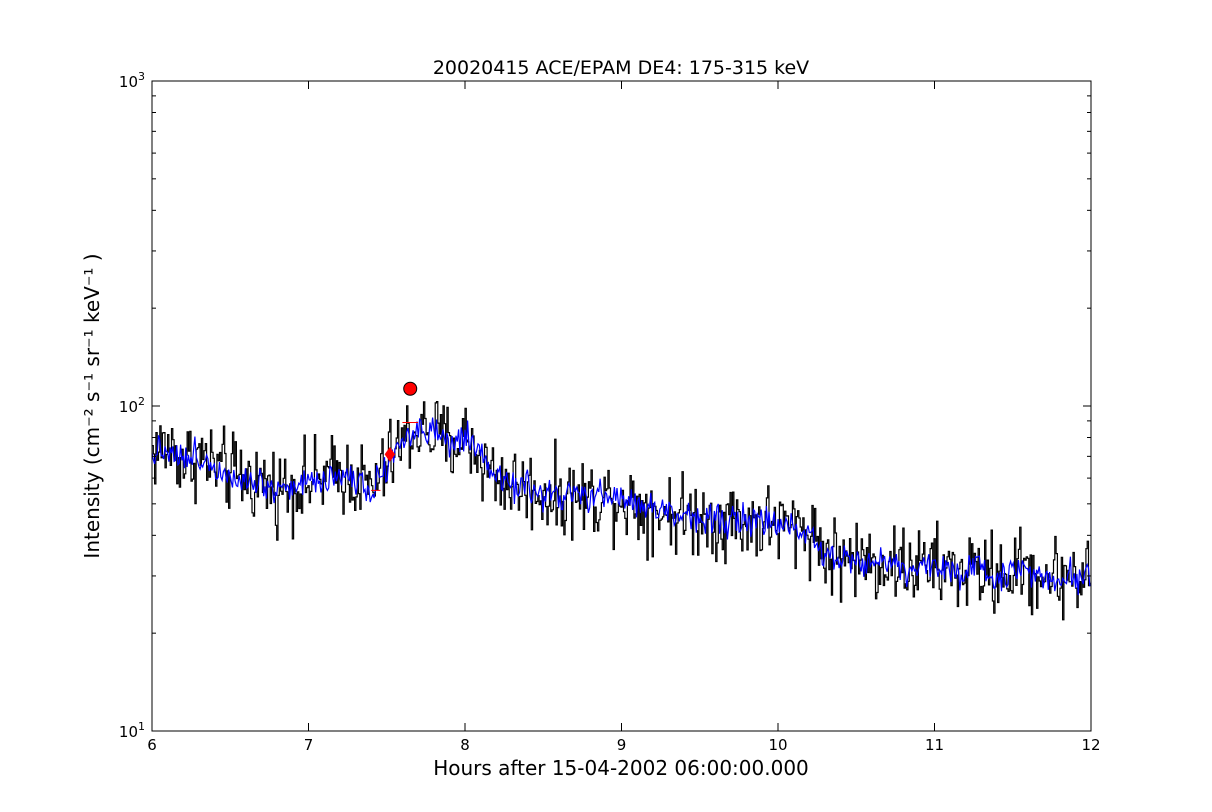 This screenshot has height=812, width=1212. Describe the element at coordinates (934, 745) in the screenshot. I see `x-tick-label: 11` at that location.